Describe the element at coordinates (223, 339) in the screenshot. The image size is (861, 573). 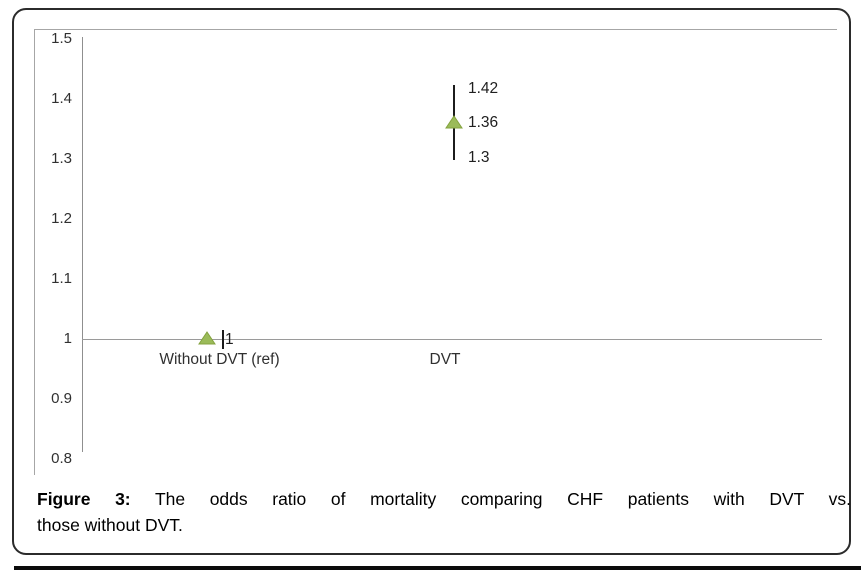
I see `error-bar` at that location.